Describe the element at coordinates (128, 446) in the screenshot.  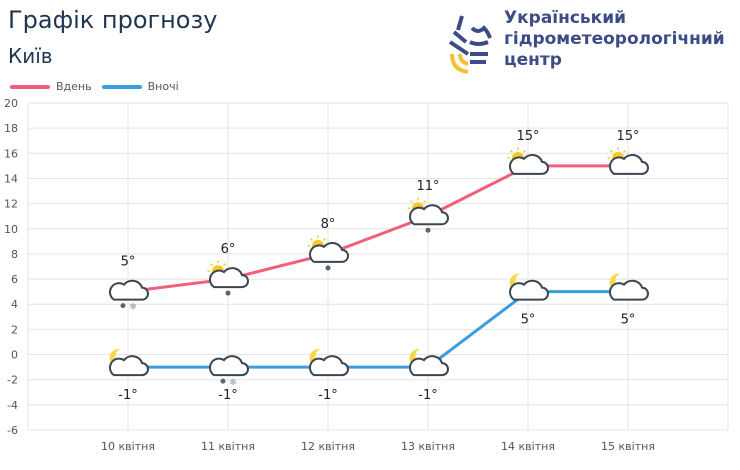
I see `x-tick-label: 10 квітня` at that location.